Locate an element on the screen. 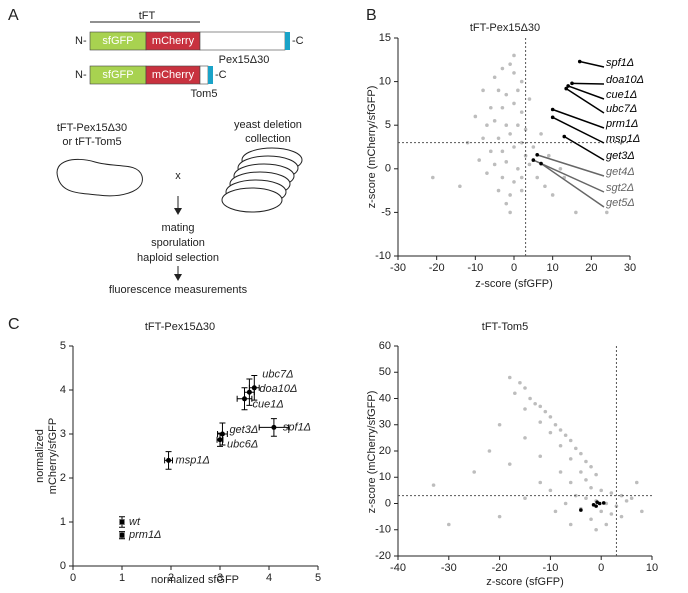  y-tick-label: 0 is located at coordinates (388, 169).